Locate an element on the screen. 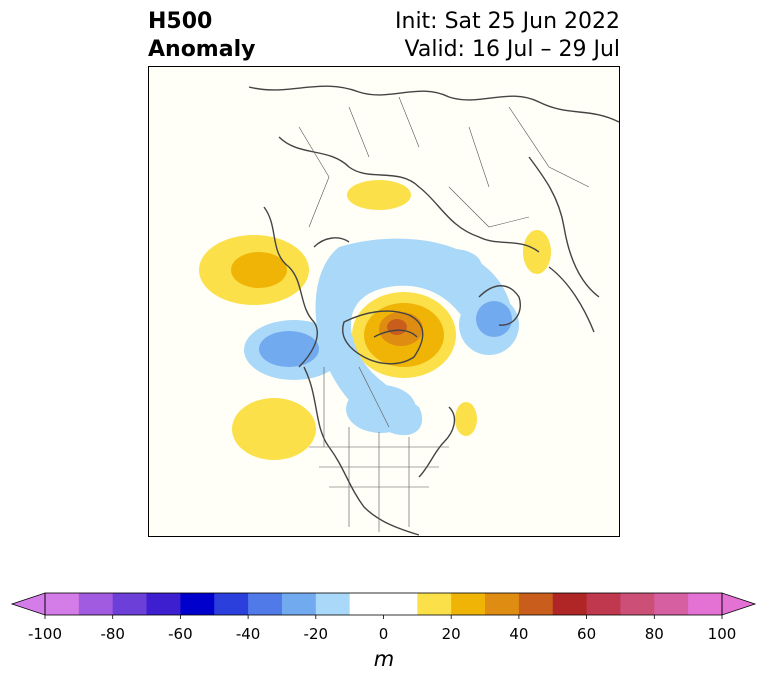 The width and height of the screenshot is (768, 684). title-line-1: H500 is located at coordinates (180, 21).